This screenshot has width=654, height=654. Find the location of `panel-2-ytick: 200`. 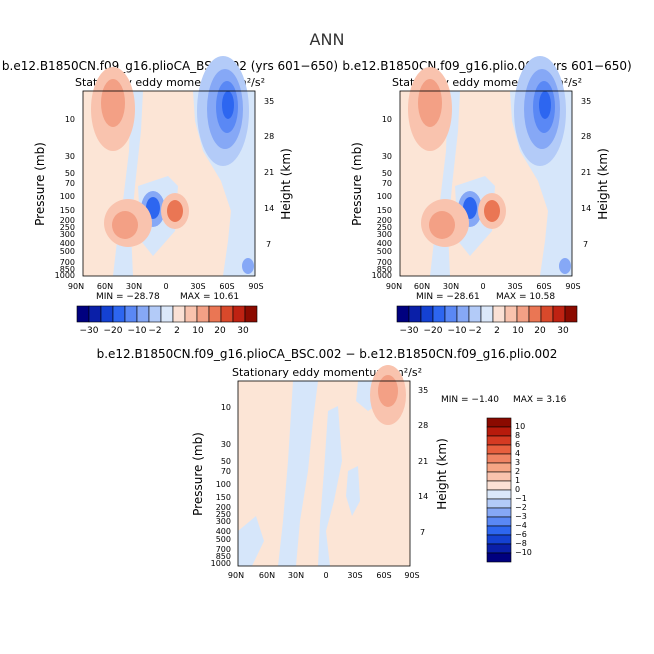

panel-2-ytick: 200 is located at coordinates (384, 220).